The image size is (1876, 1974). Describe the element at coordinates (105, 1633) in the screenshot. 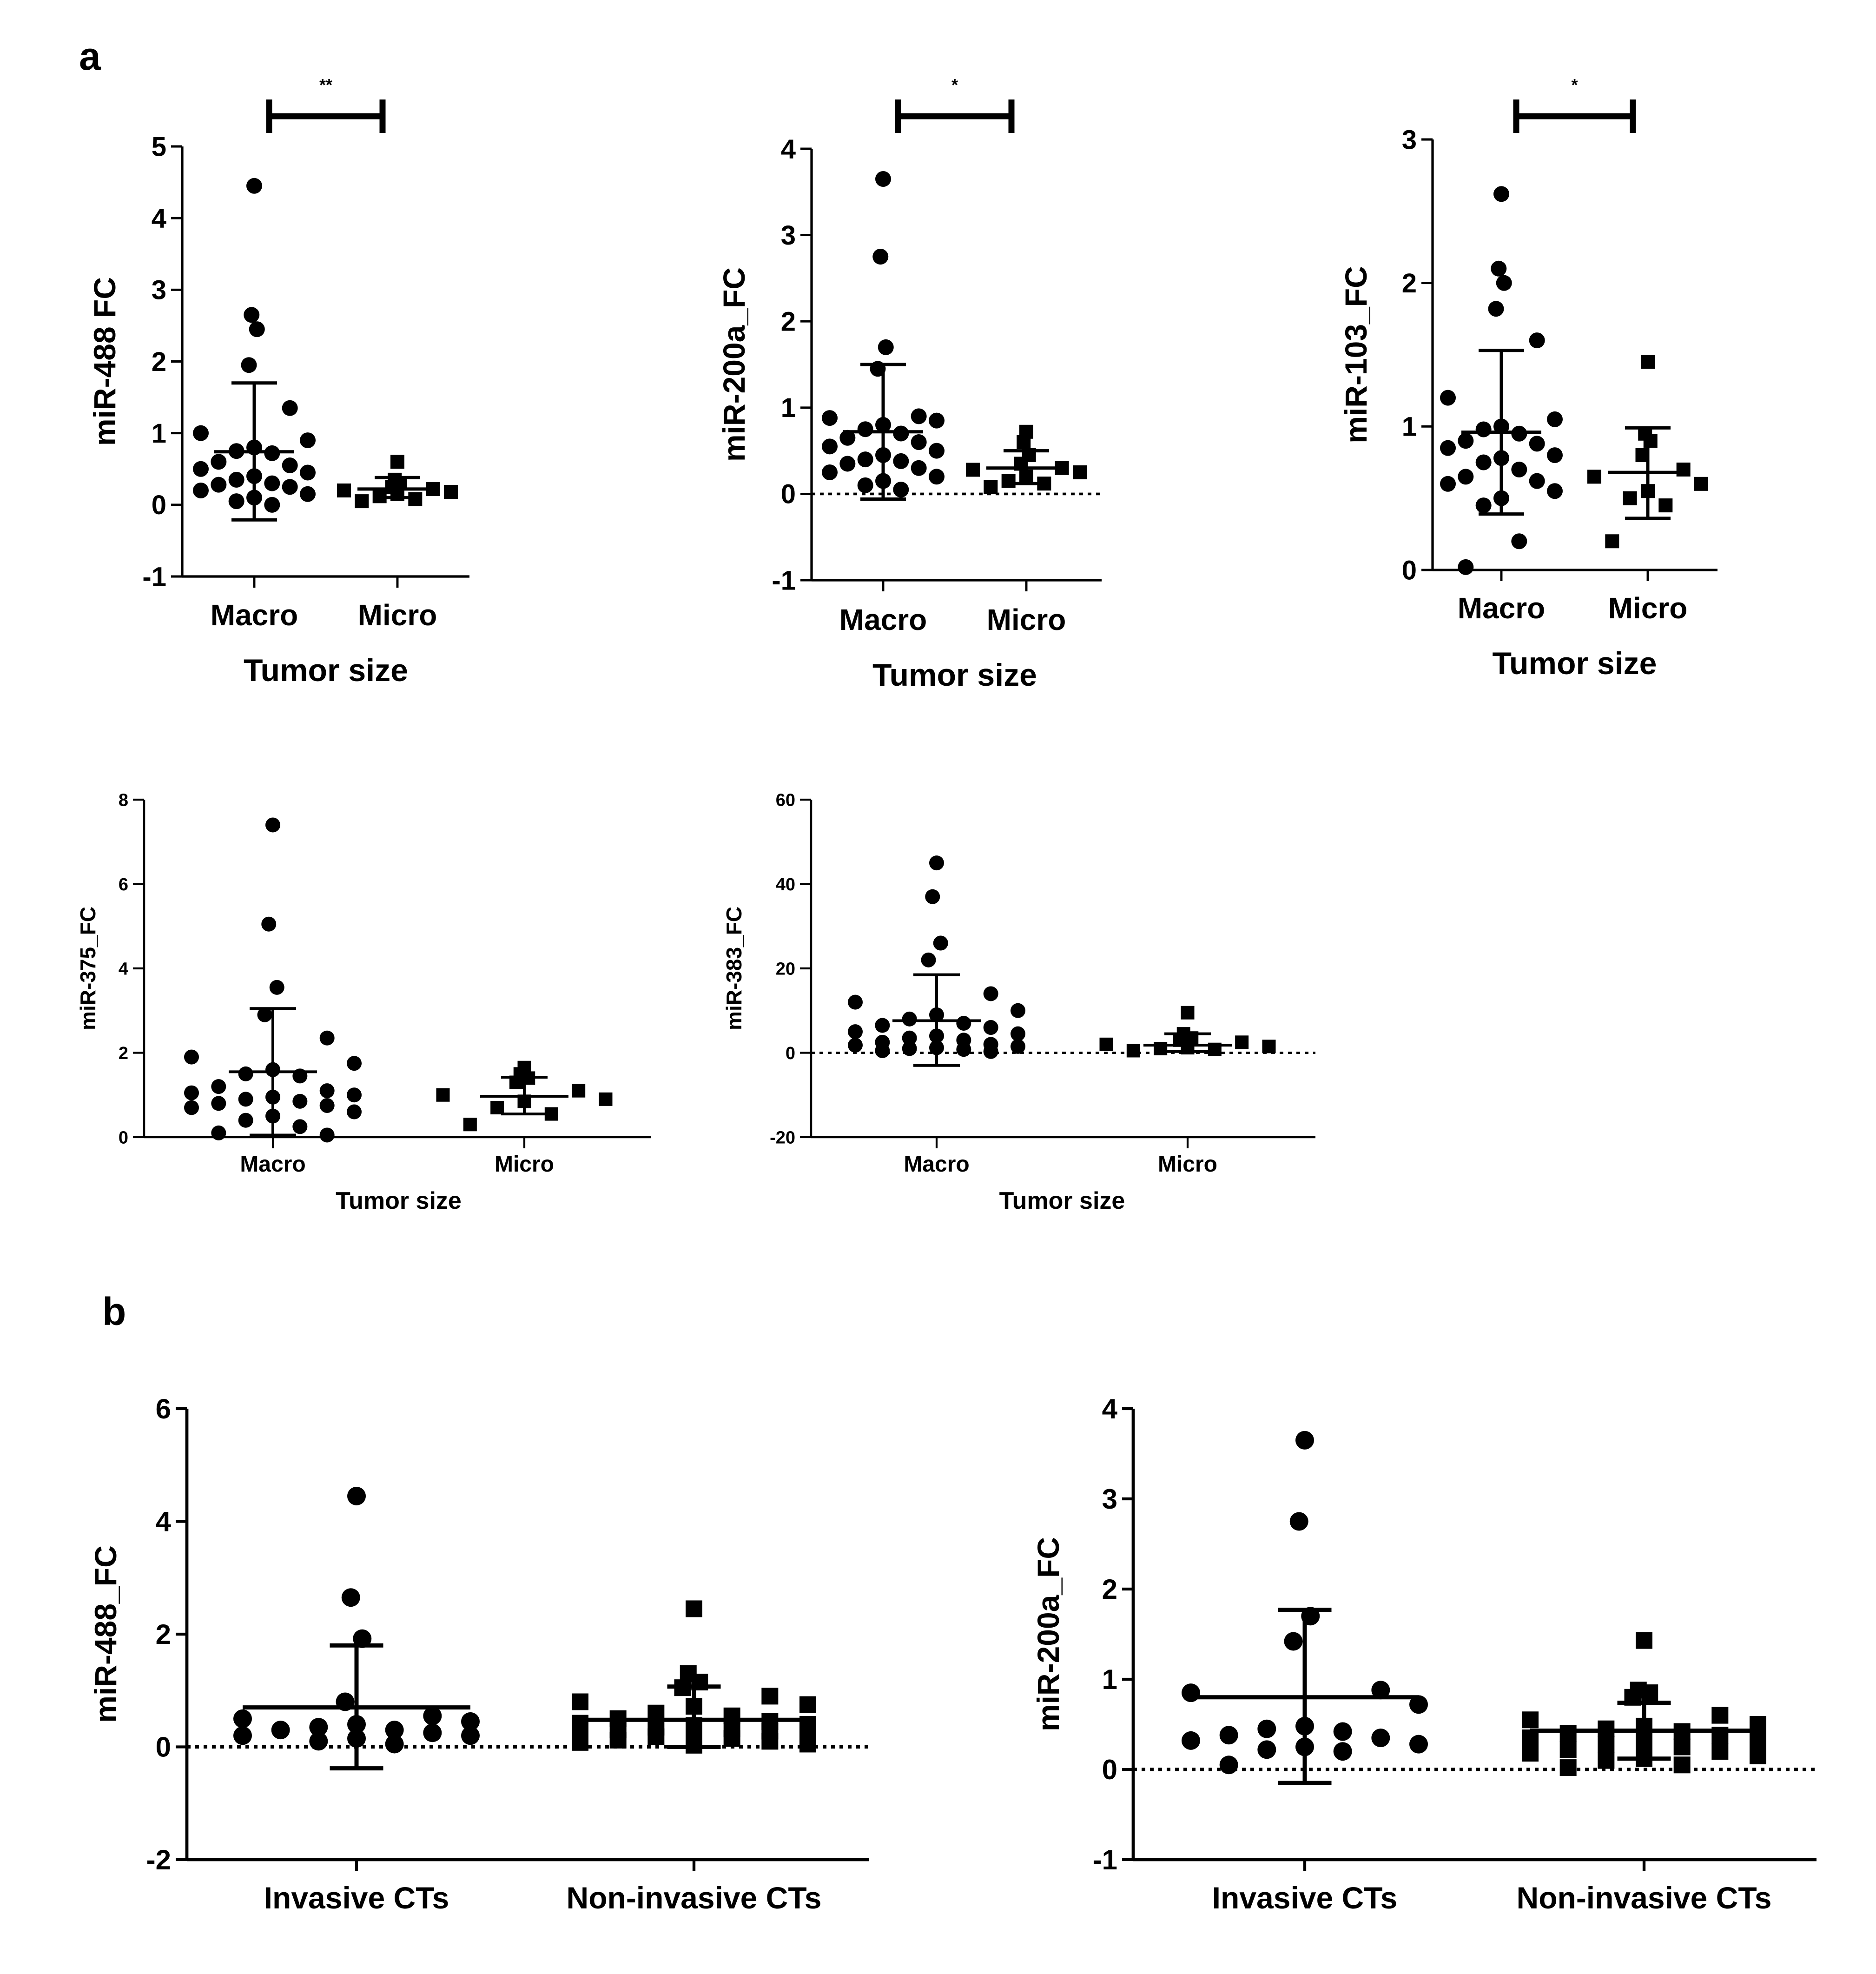

I see `y-axis-label: miR-488_FC` at that location.